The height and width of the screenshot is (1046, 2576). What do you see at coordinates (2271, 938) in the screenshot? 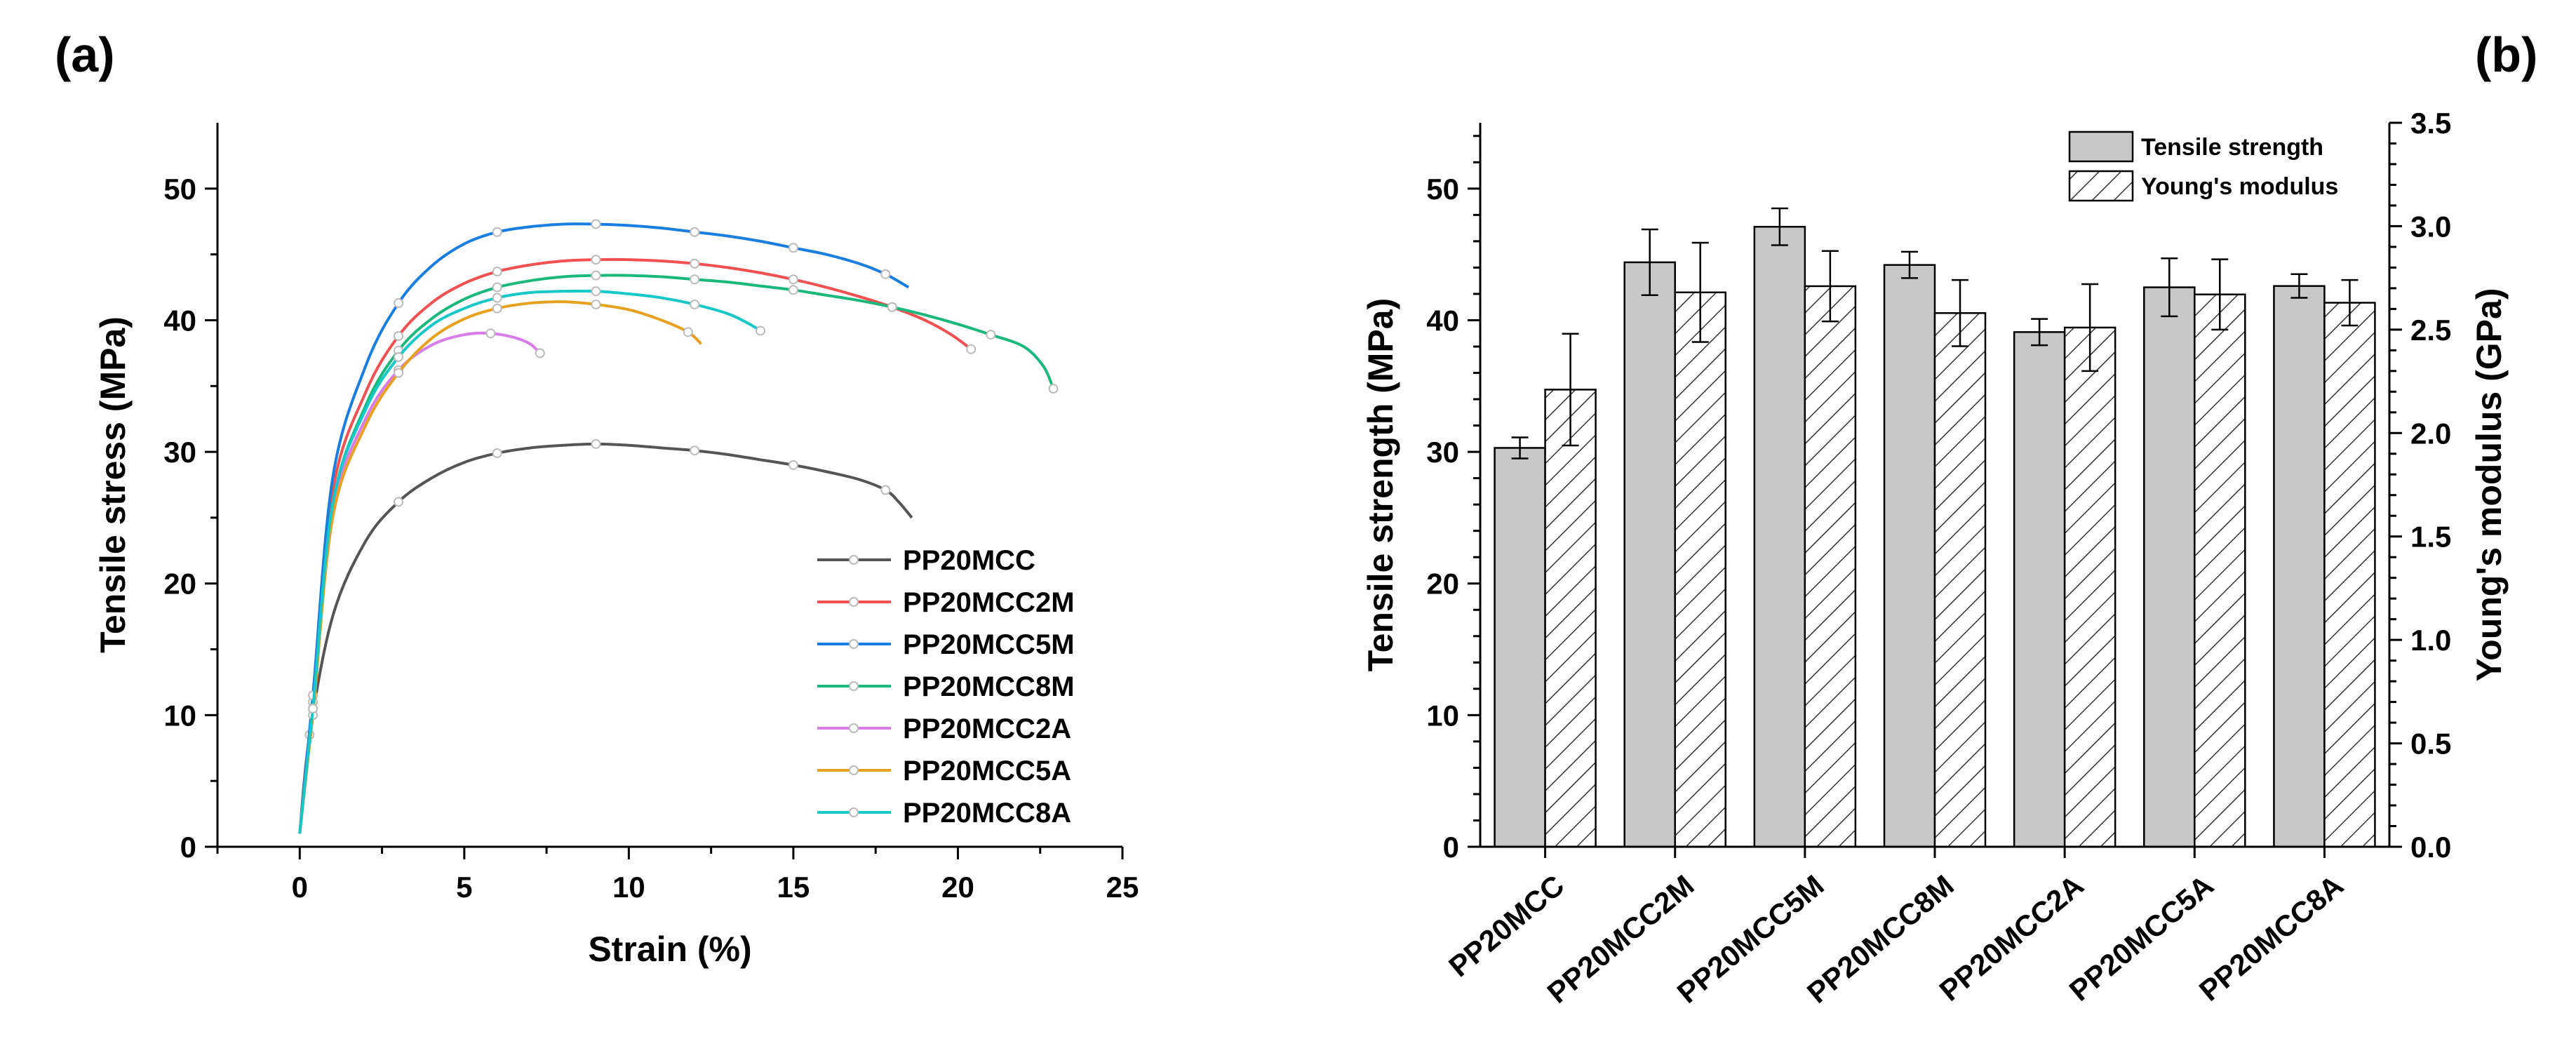
I see `x-tick-label-b: PP20MCC8A` at bounding box center [2271, 938].